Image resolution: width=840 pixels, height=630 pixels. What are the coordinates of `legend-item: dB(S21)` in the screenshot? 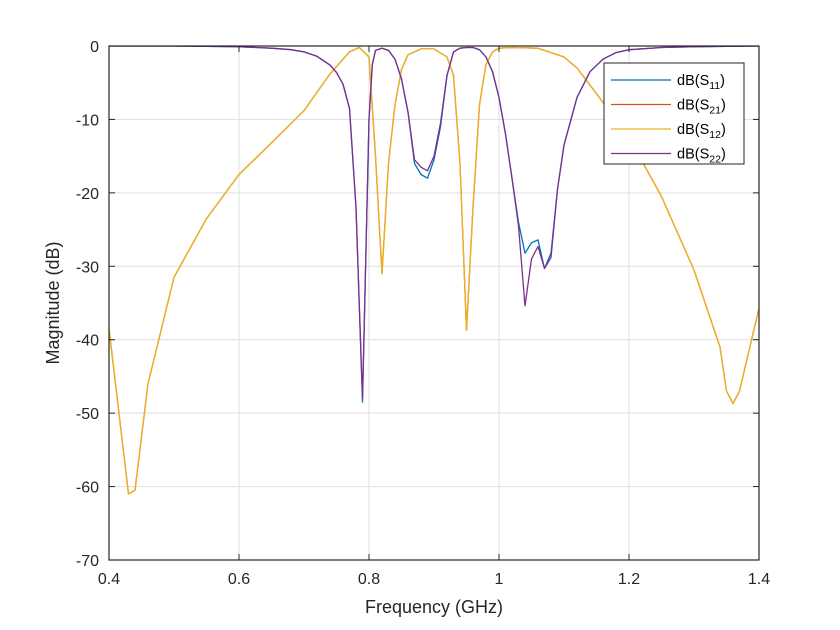 It's located at (668, 107).